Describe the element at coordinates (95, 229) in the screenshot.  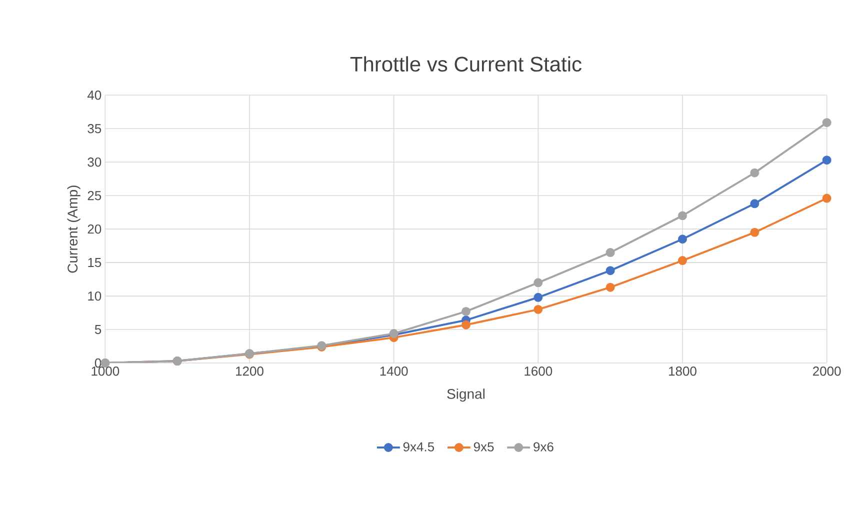
I see `y-tick-label: 20` at that location.